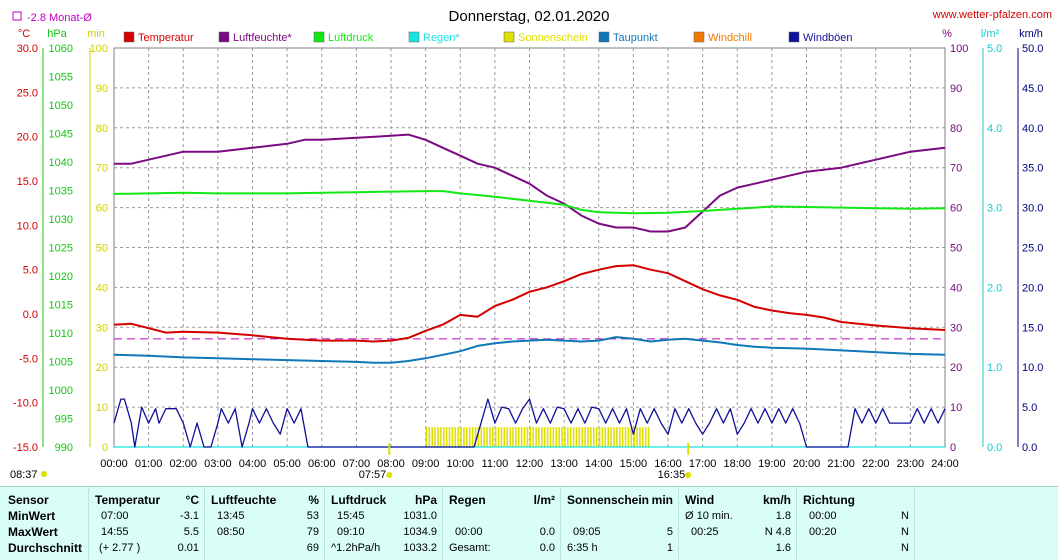  What do you see at coordinates (530, 464) in the screenshot?
I see `tick-time: 12:00` at bounding box center [530, 464].